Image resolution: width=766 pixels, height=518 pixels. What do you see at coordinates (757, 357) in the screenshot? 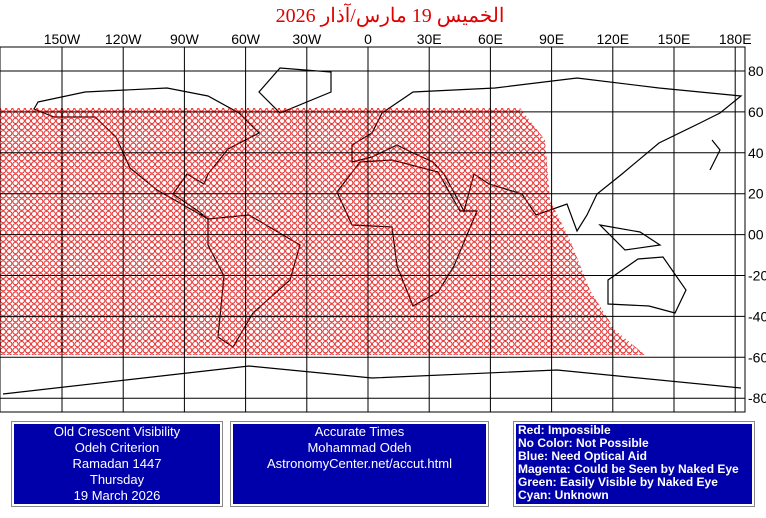
I see `latitude-label: -60` at bounding box center [757, 357].